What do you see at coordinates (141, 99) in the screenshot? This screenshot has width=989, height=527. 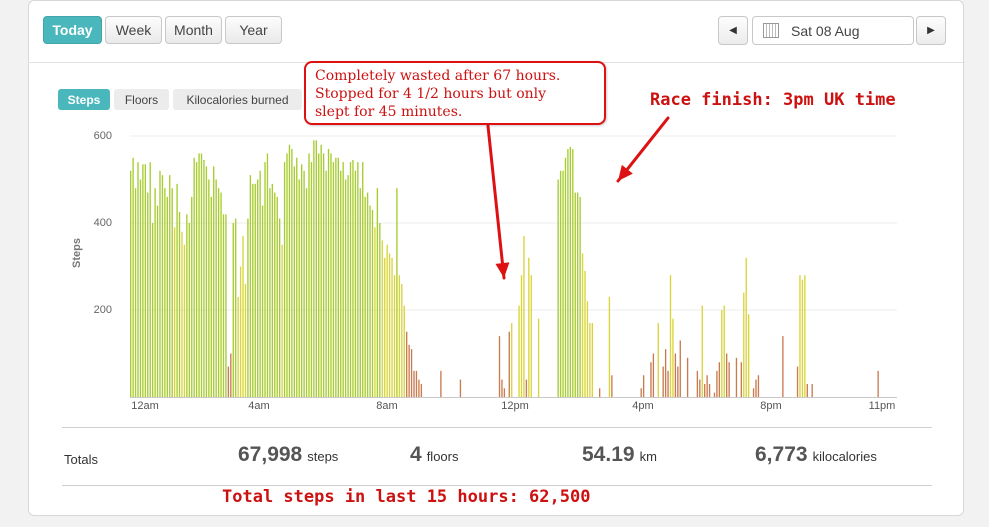 I see `tab-floors: Floors` at bounding box center [141, 99].